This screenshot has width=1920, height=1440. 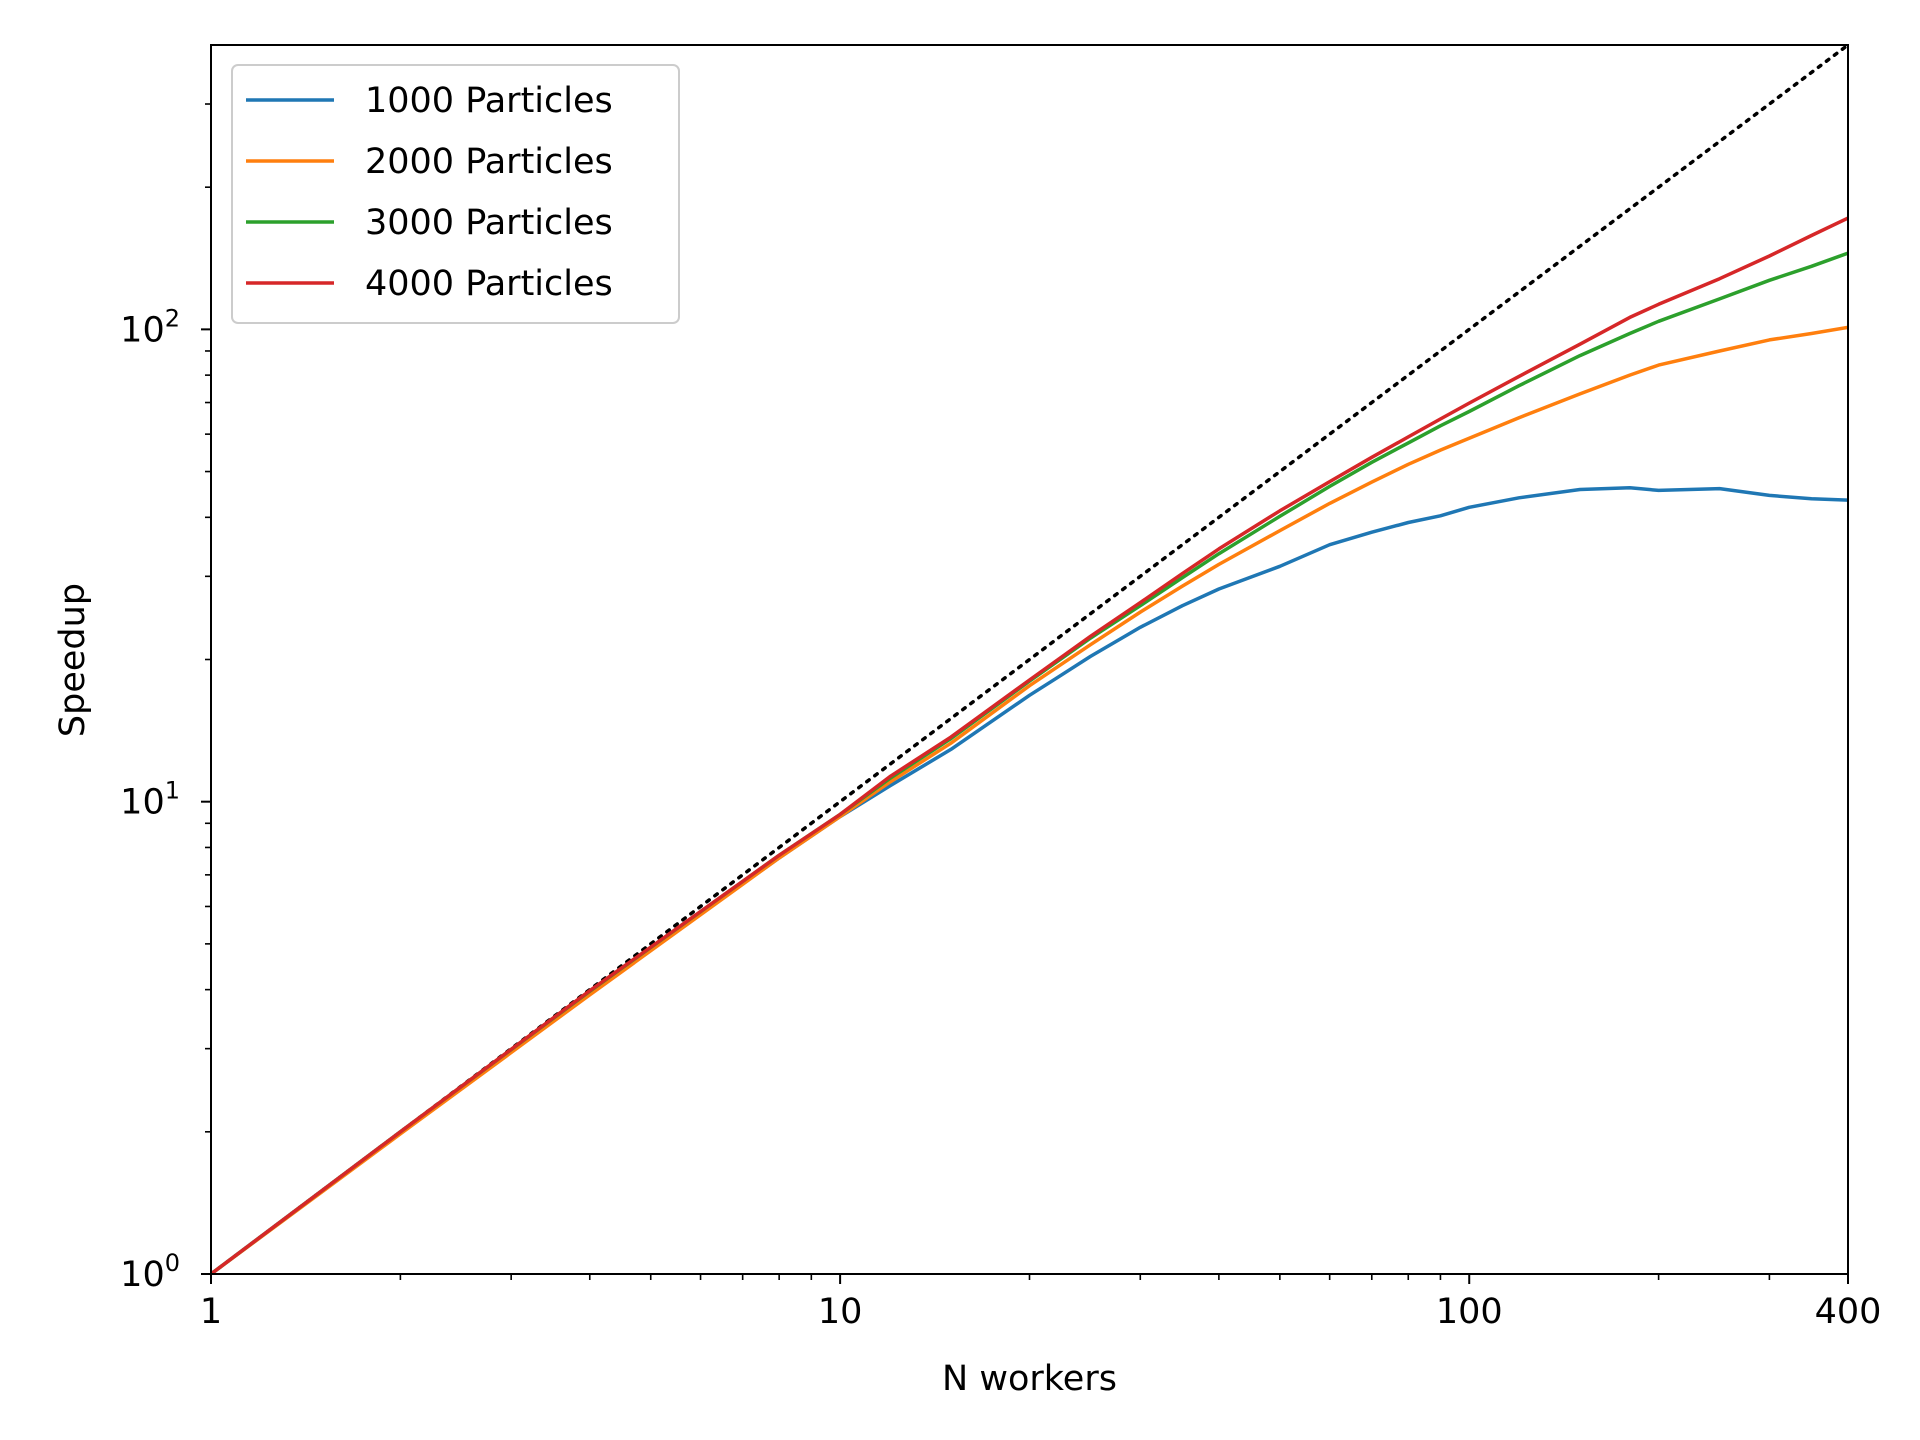 What do you see at coordinates (150, 327) in the screenshot?
I see `y-tick-label: 10²` at bounding box center [150, 327].